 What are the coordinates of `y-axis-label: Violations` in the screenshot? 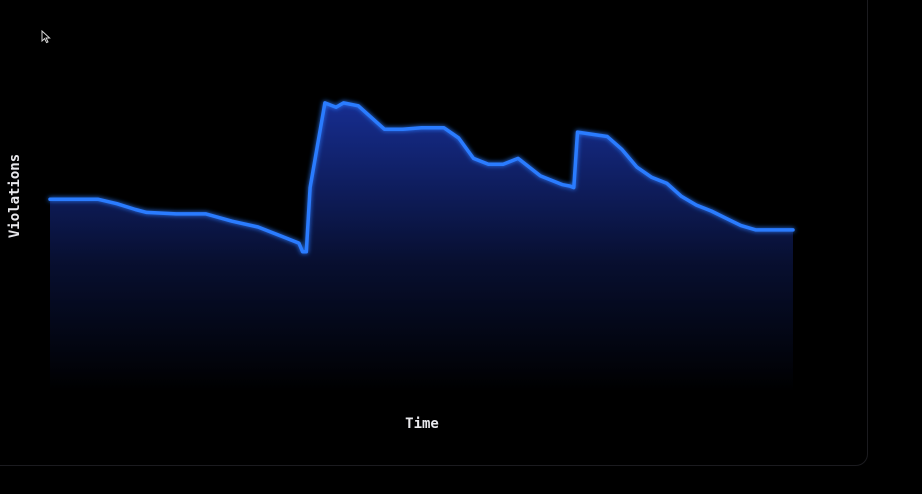 It's located at (15, 196).